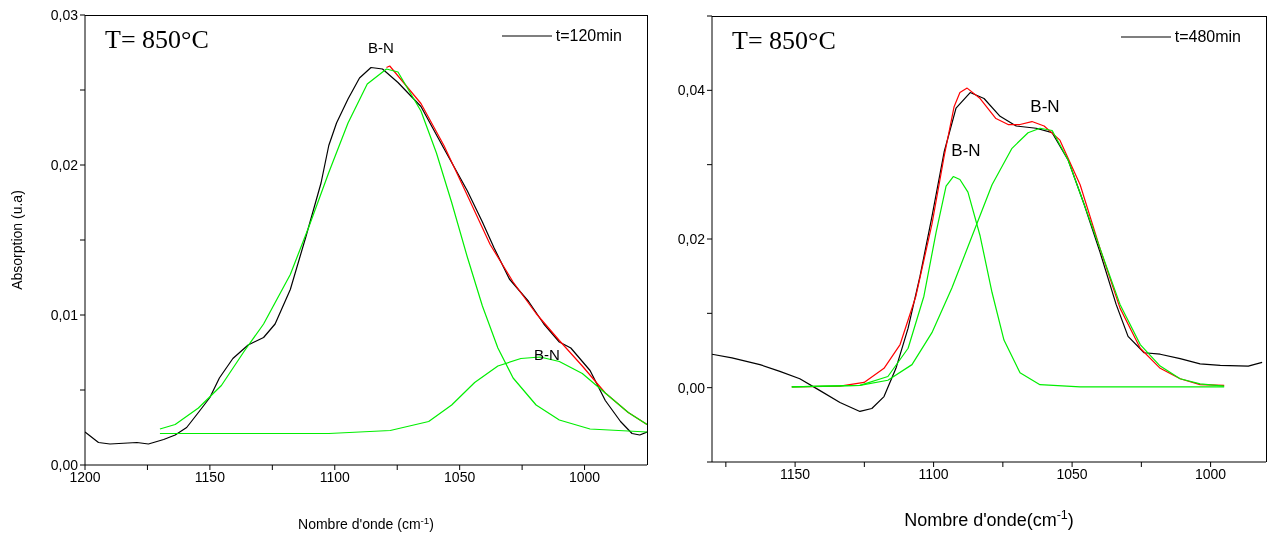  What do you see at coordinates (588, 36) in the screenshot?
I see `legend-label: t=120min` at bounding box center [588, 36].